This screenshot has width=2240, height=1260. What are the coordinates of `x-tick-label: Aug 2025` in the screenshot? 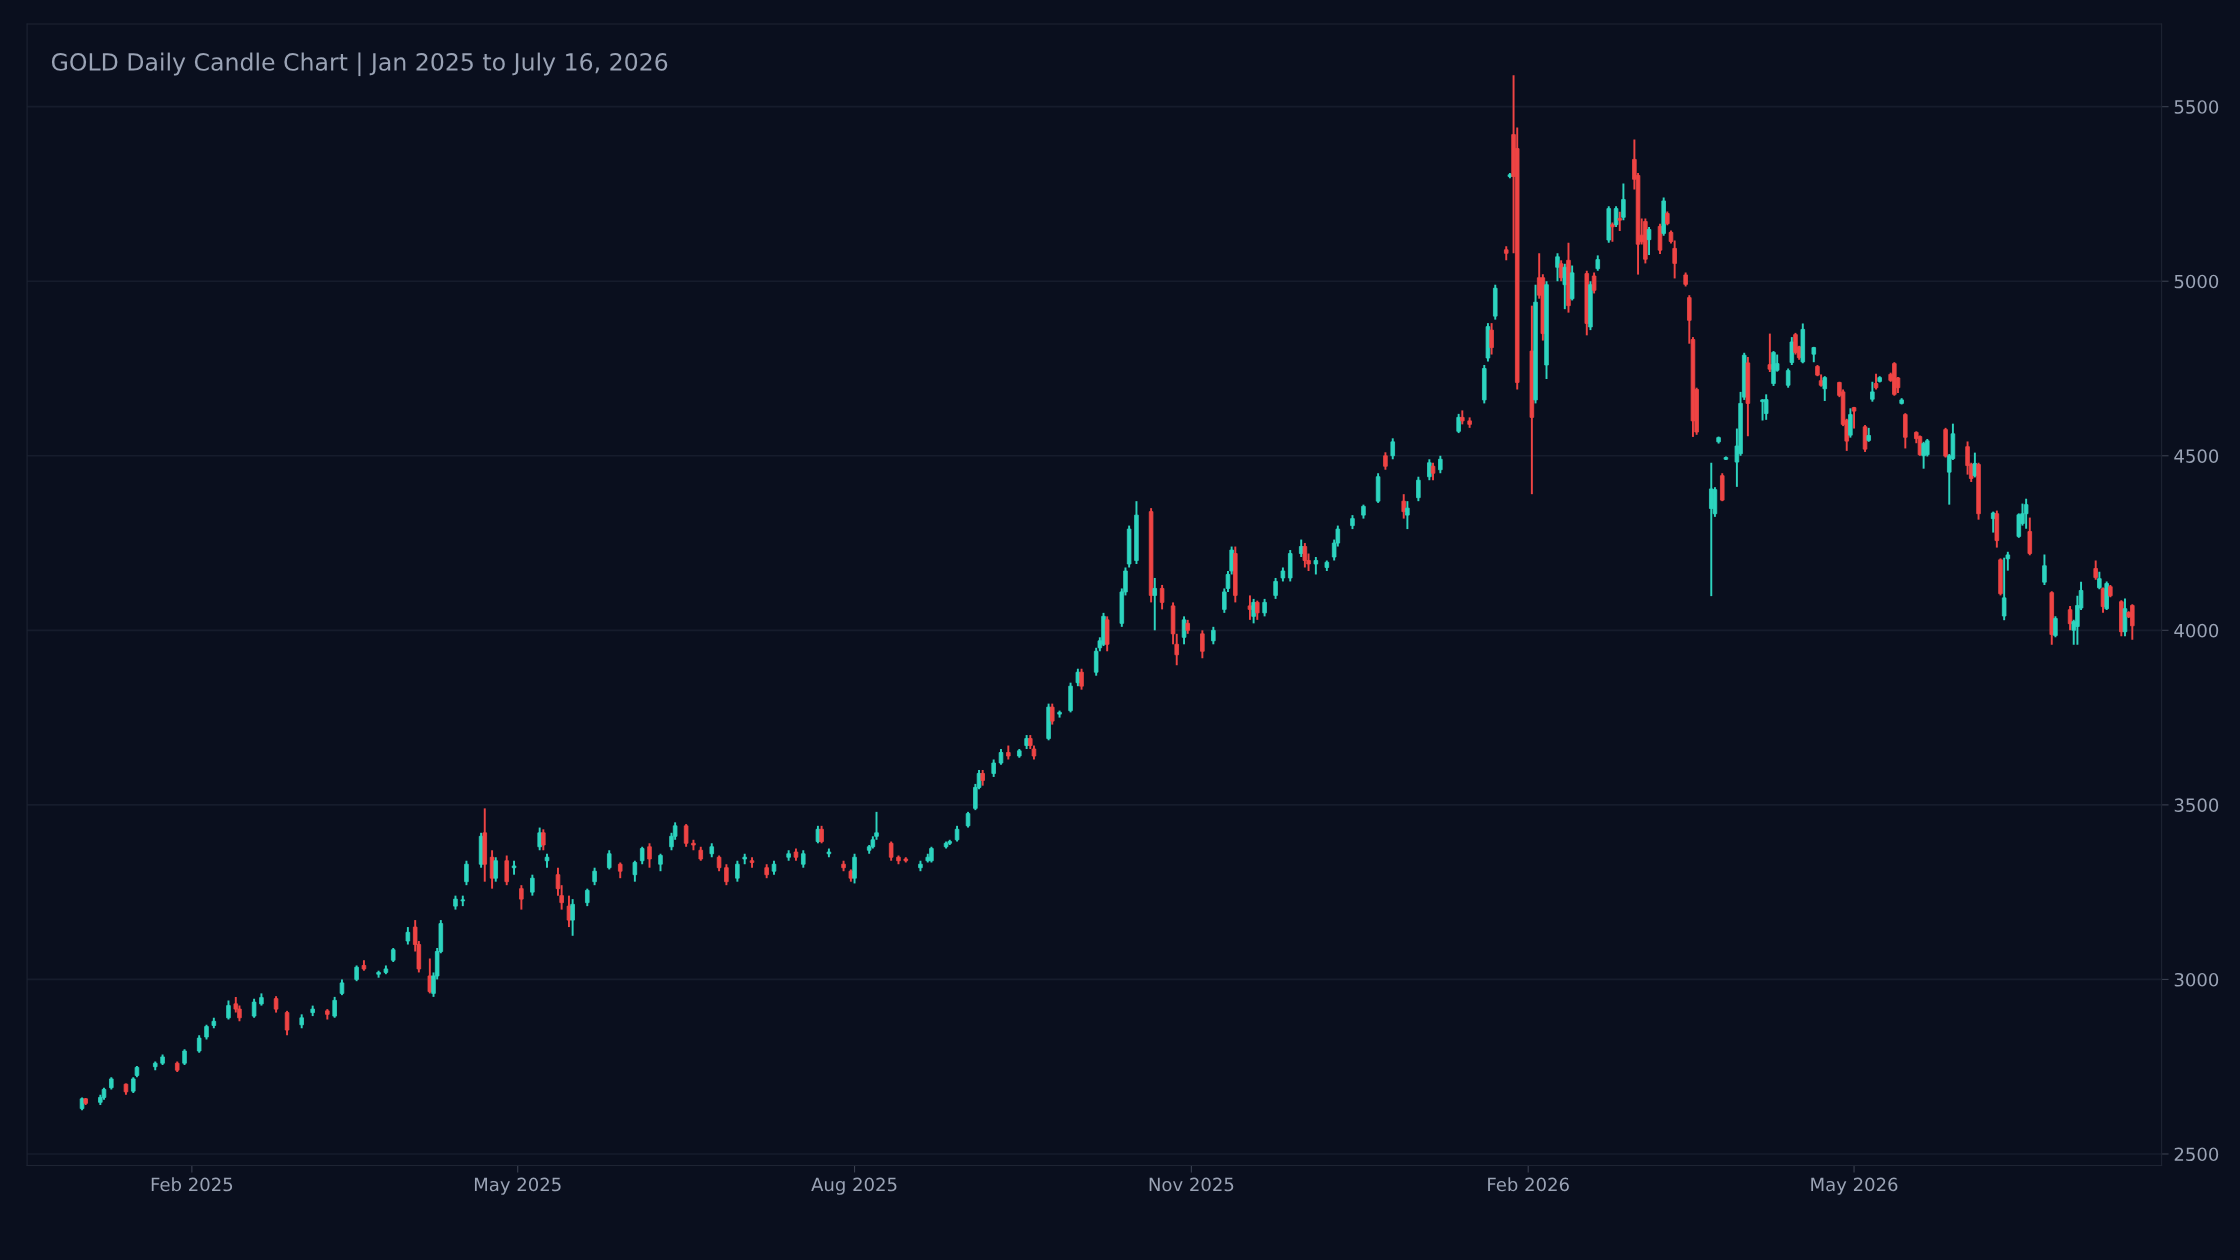 It's located at (854, 1186).